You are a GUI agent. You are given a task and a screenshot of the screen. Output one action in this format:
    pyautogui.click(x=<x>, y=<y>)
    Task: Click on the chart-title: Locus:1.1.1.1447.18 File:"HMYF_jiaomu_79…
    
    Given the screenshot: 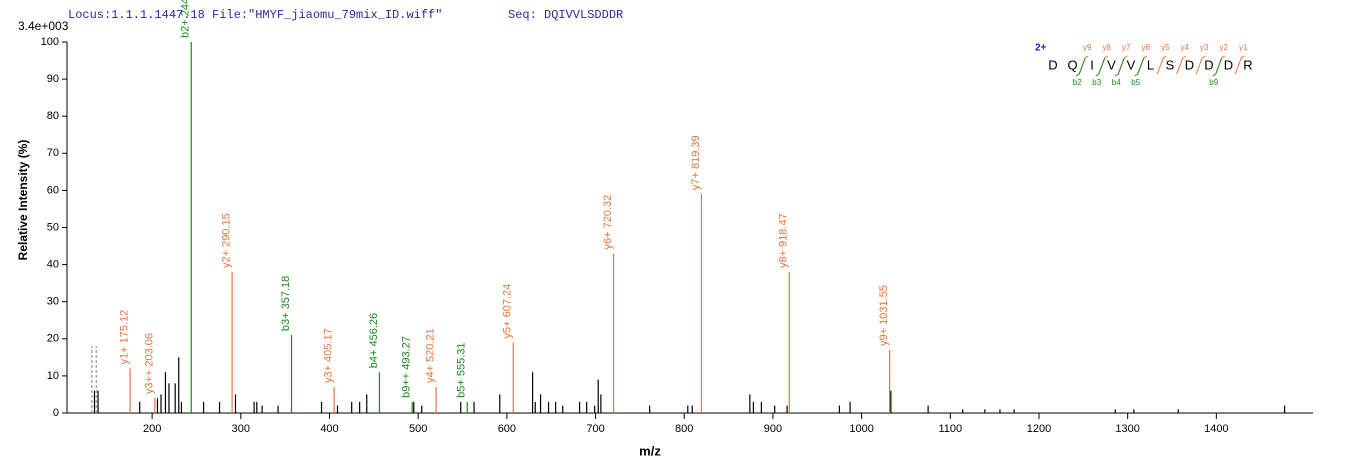 What is the action you would take?
    pyautogui.click(x=255, y=15)
    